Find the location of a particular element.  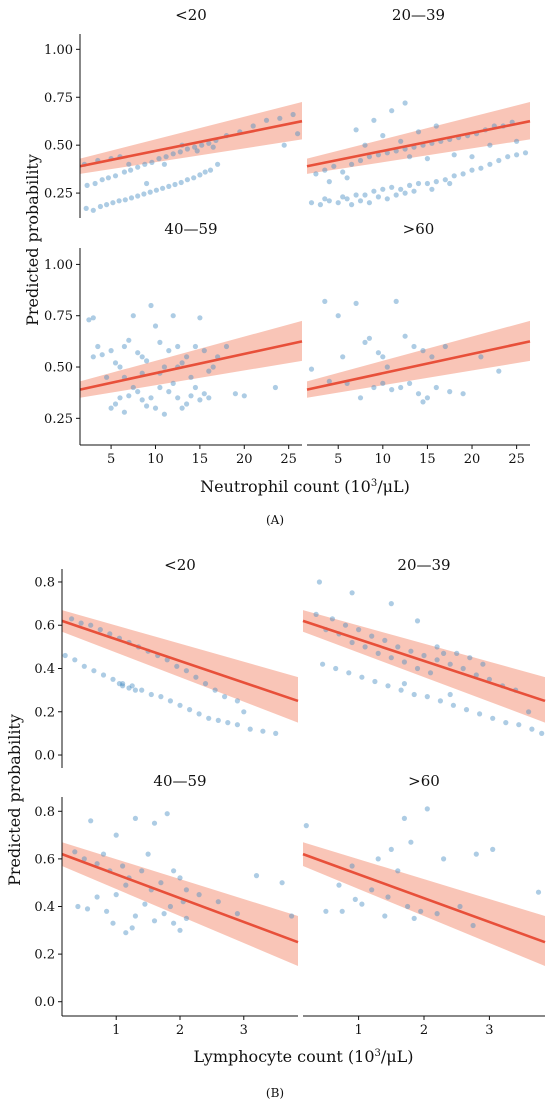

confidence-band is located at coordinates (418, 359).